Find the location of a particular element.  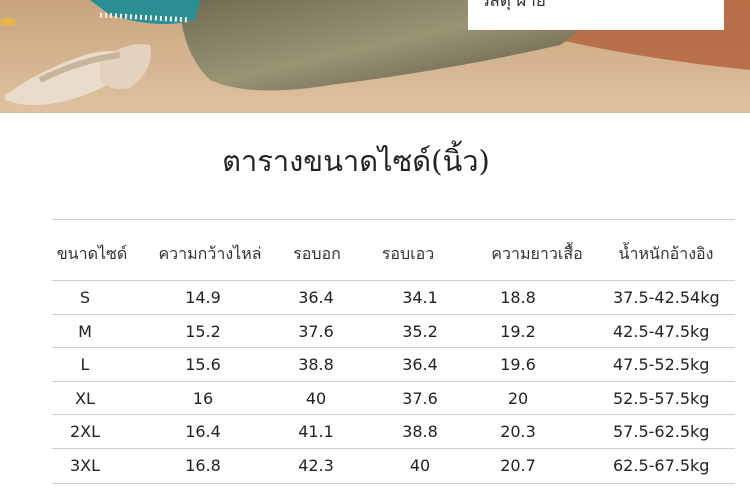

table-cell: 16.8 is located at coordinates (203, 465).